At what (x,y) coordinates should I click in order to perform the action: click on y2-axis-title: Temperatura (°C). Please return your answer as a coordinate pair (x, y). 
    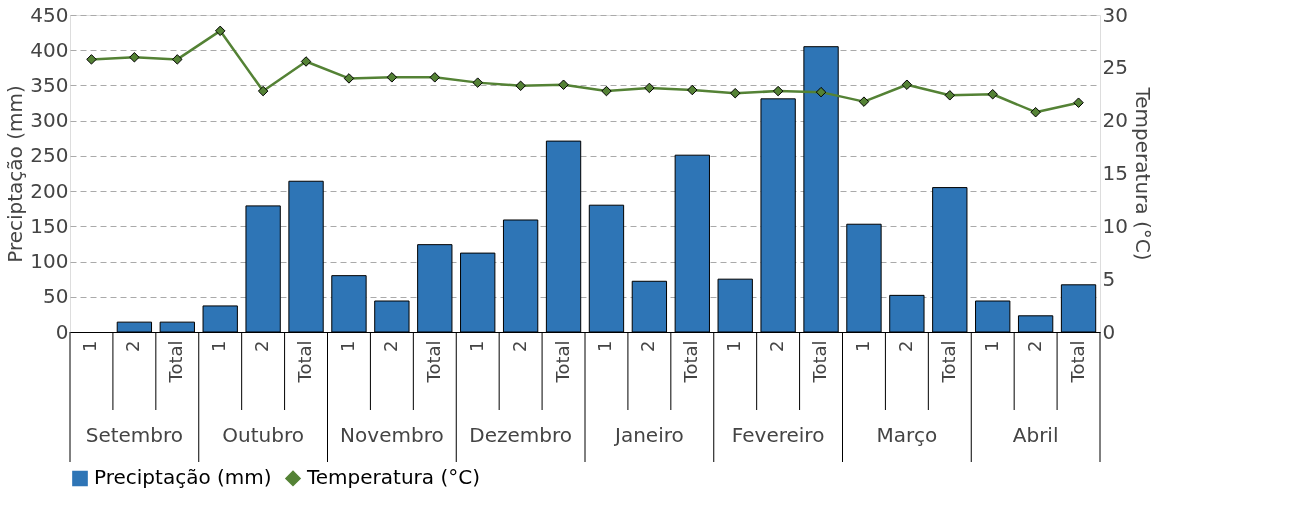
    Looking at the image, I should click on (1142, 173).